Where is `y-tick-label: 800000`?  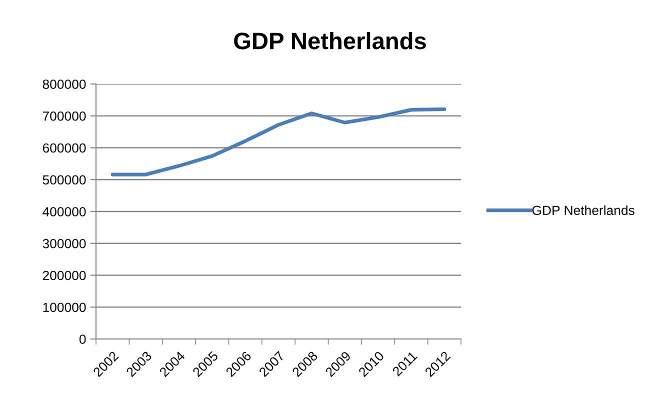
y-tick-label: 800000 is located at coordinates (64, 84).